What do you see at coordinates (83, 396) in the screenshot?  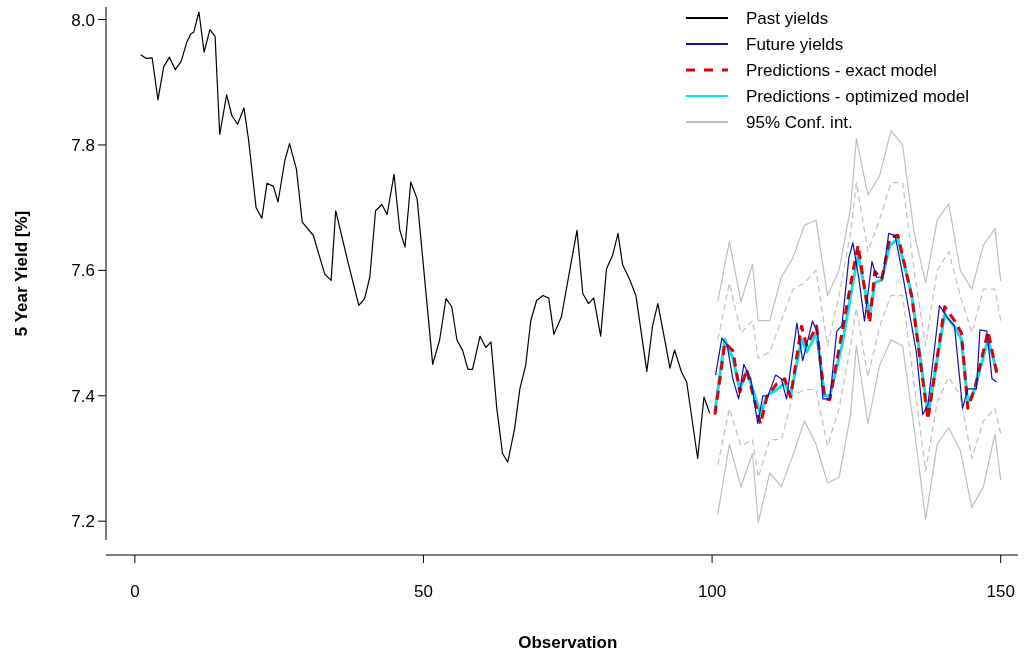 I see `y-tick-label: 7.4` at bounding box center [83, 396].